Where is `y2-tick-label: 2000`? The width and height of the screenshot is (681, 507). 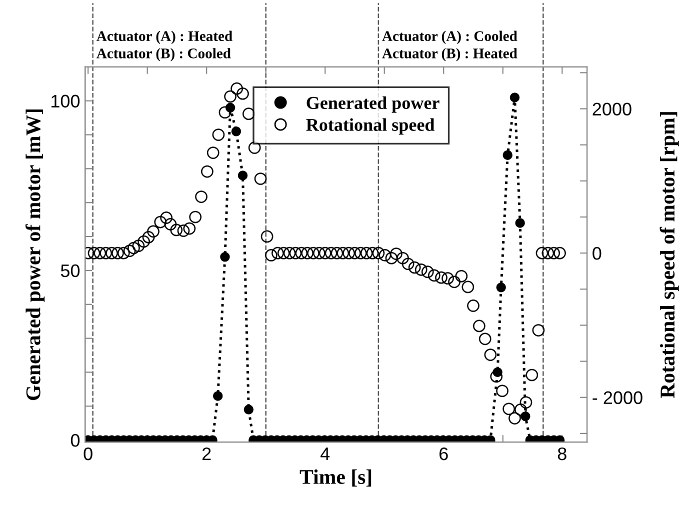 y2-tick-label: 2000 is located at coordinates (612, 109).